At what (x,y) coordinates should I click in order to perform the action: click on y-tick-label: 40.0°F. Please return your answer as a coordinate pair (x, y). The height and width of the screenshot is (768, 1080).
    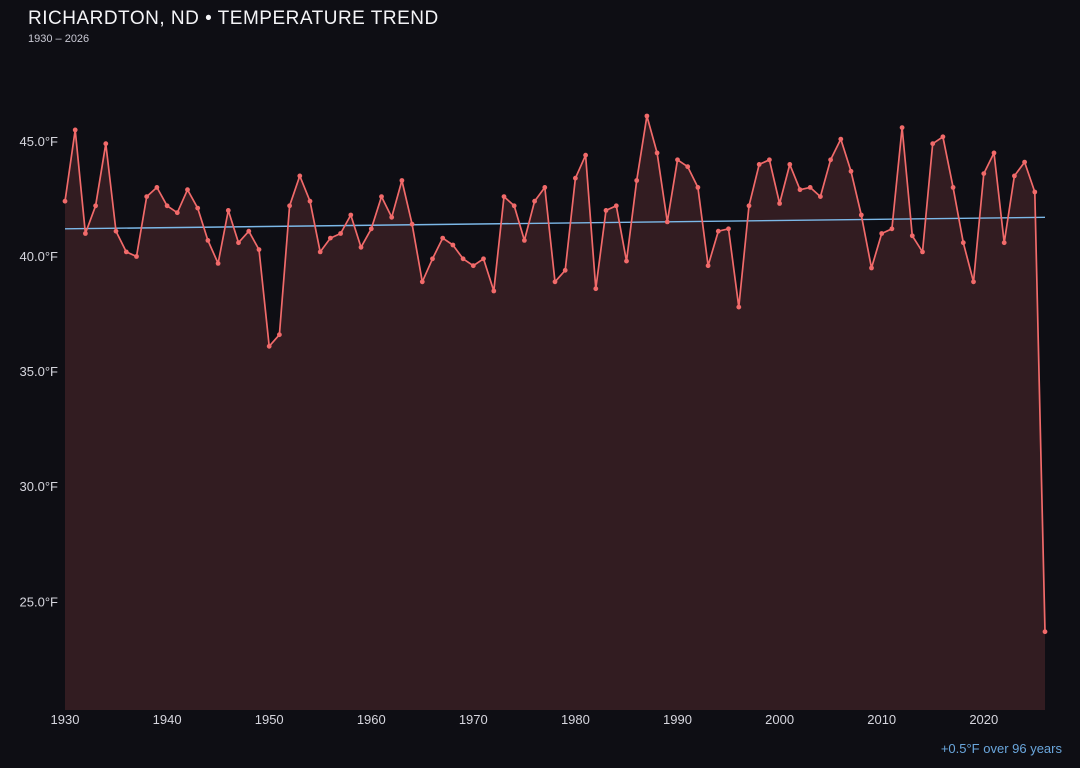
    Looking at the image, I should click on (39, 256).